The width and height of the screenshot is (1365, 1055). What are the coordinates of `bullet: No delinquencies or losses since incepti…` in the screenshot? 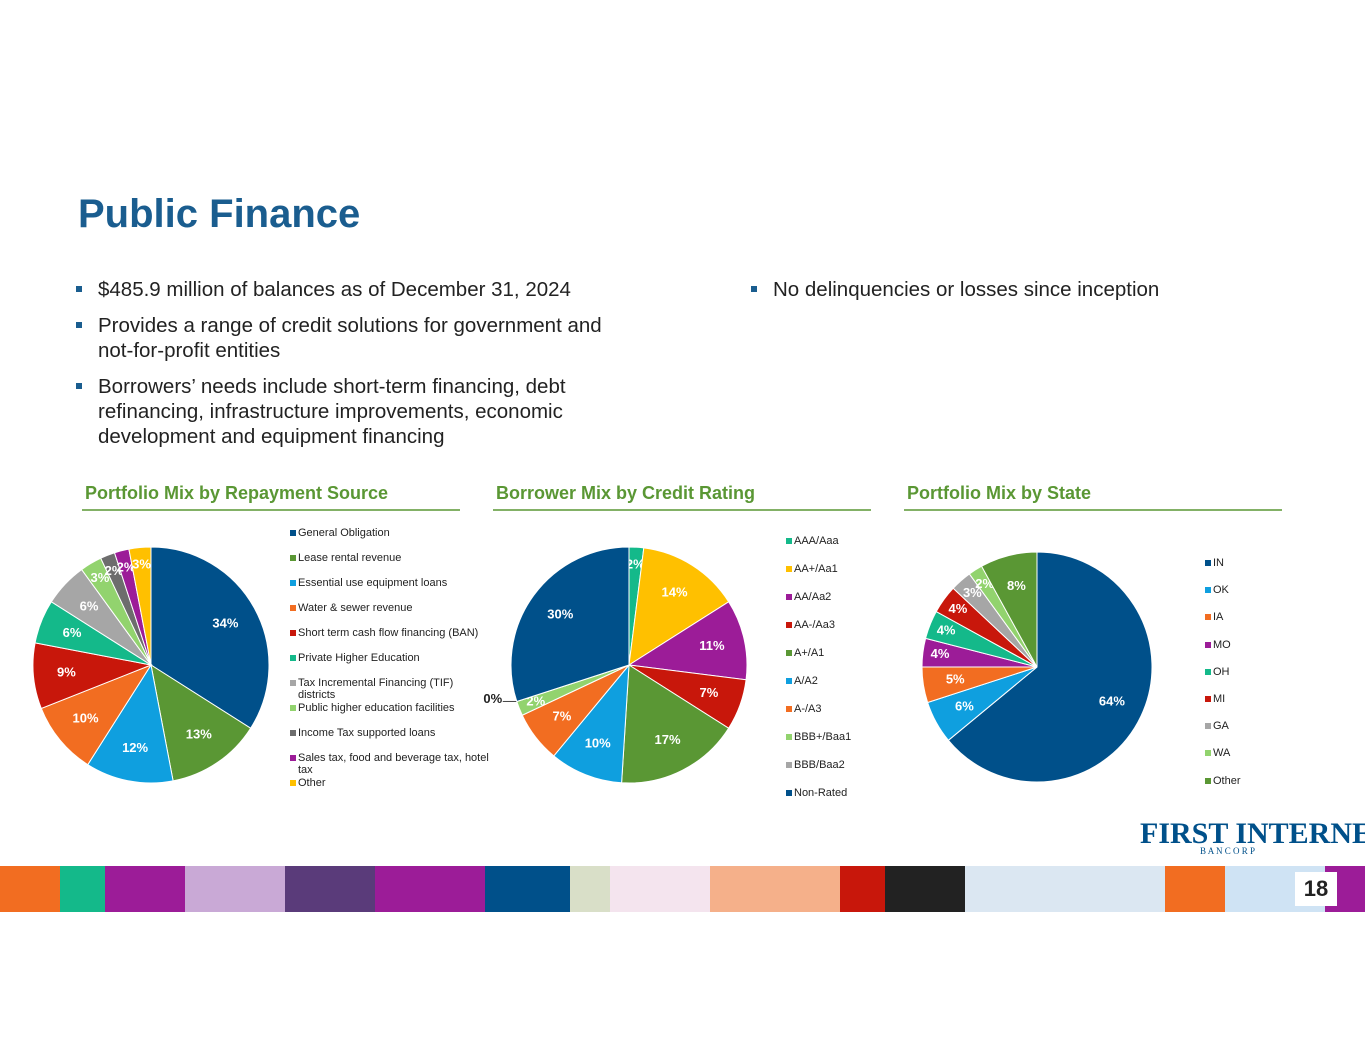 It's located at (1031, 289).